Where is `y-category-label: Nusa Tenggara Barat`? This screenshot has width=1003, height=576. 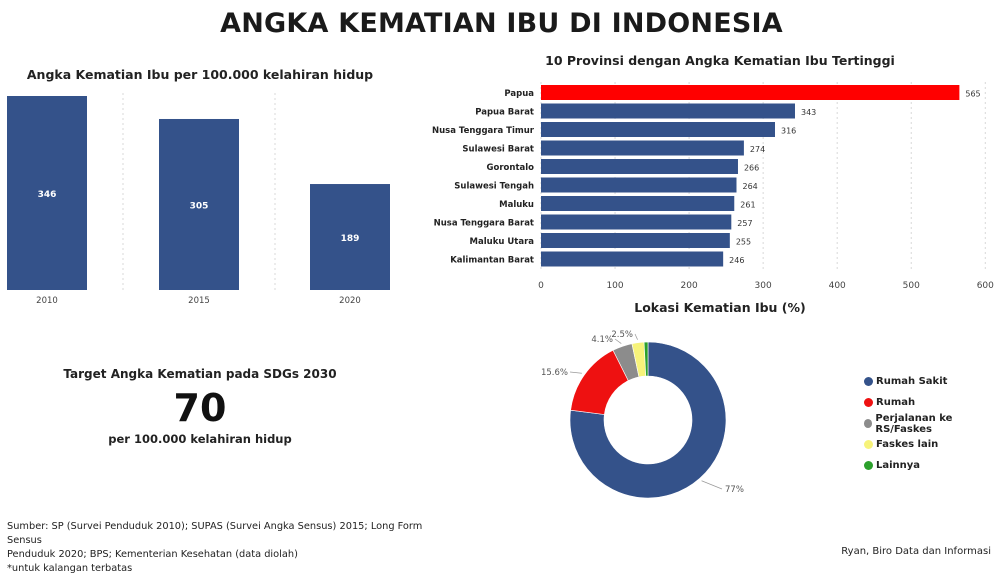 y-category-label: Nusa Tenggara Barat is located at coordinates (484, 224).